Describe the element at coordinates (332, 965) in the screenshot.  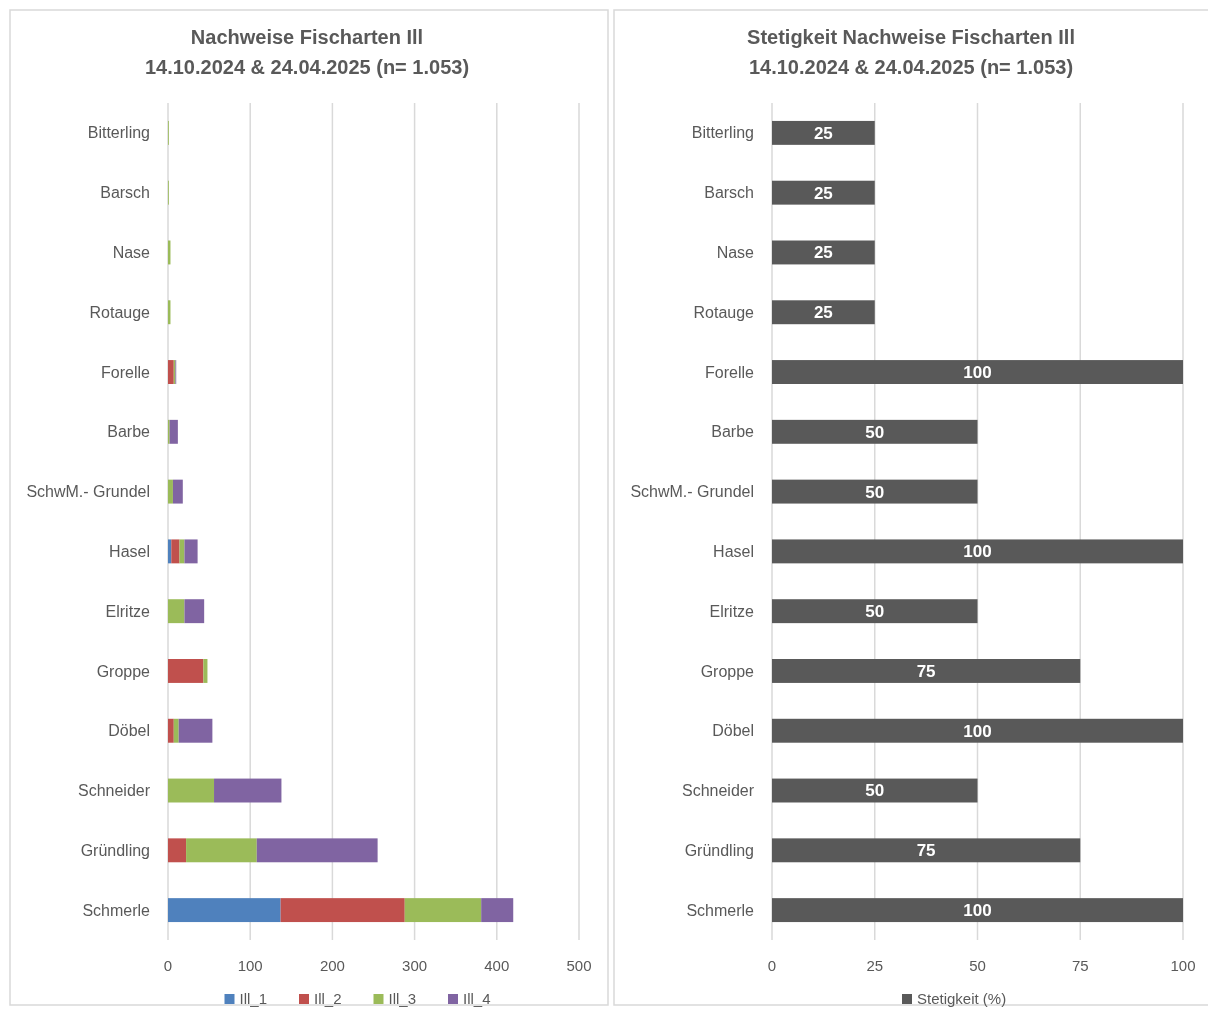
I see `x-tick-label: 200` at that location.